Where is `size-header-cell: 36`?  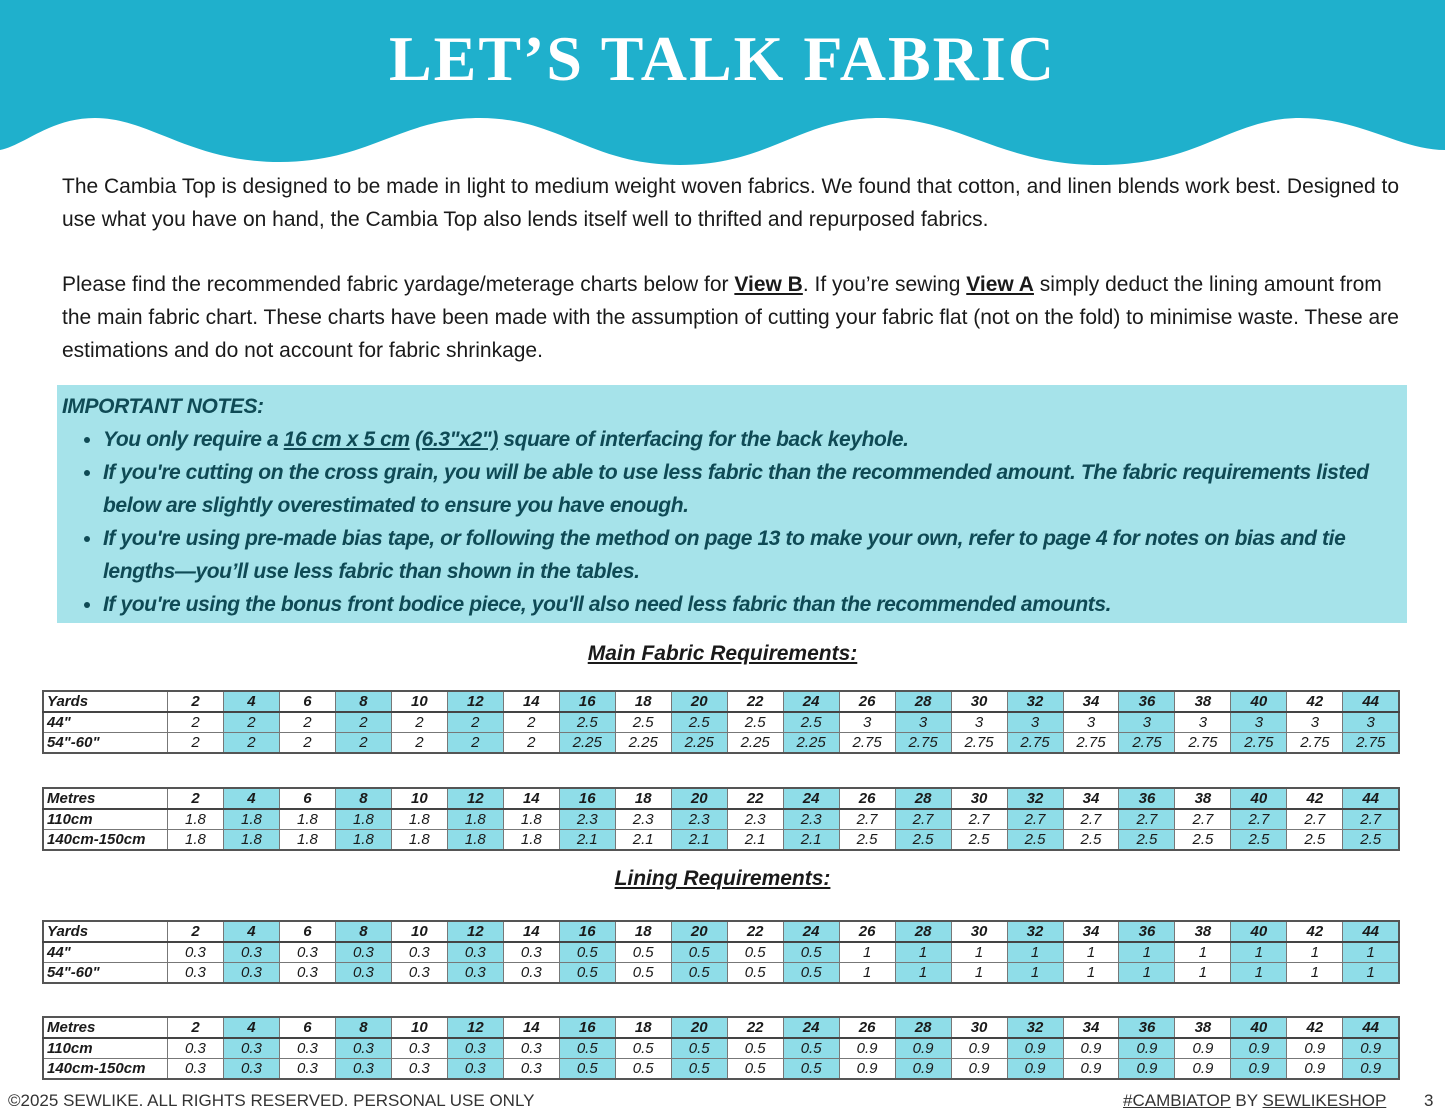 size-header-cell: 36 is located at coordinates (1147, 1027).